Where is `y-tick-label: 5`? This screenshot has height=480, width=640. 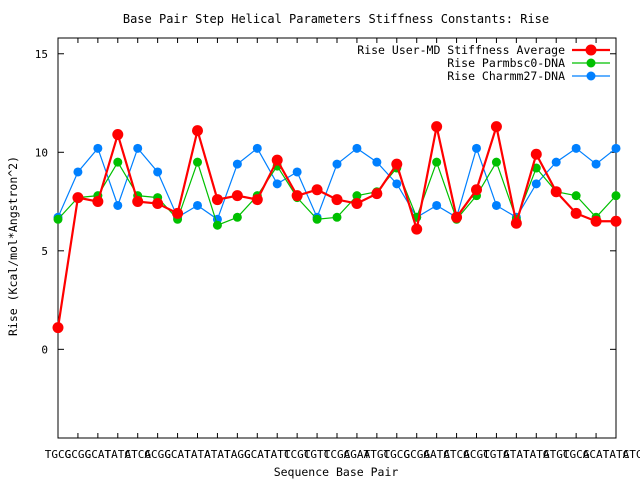
y-tick-label: 5 is located at coordinates (44, 251).